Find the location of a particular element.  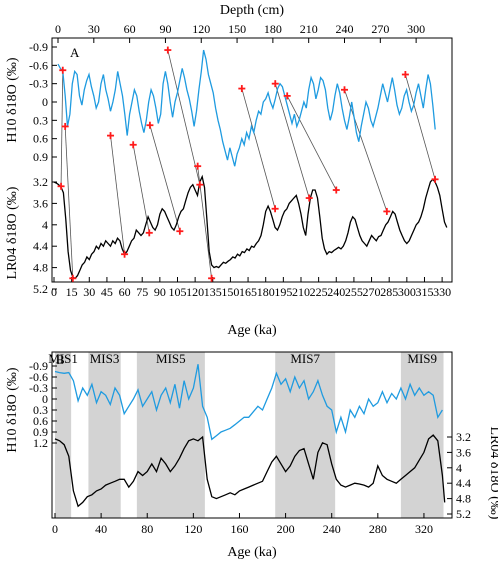

b-bottom-tick-label: 160 is located at coordinates (239, 529).